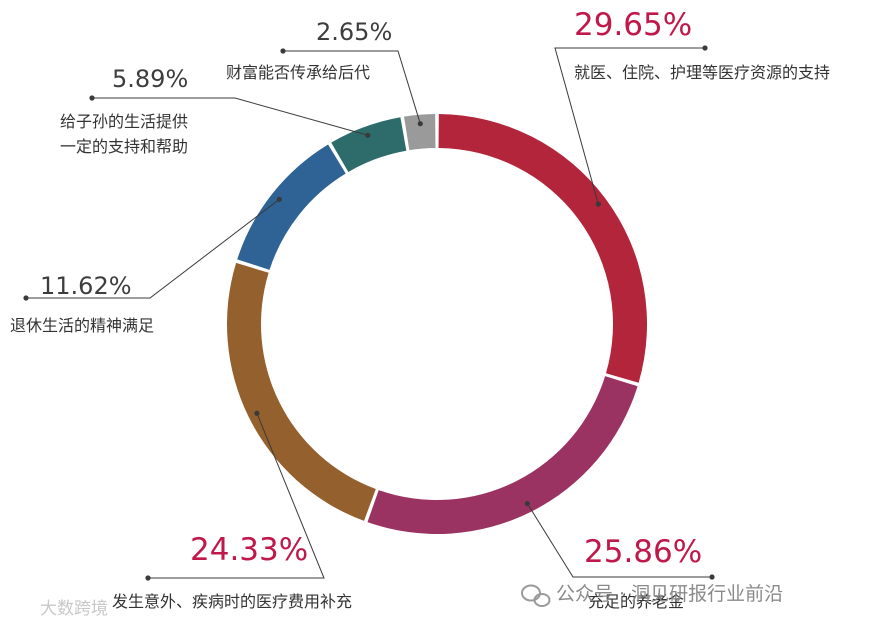 Image resolution: width=885 pixels, height=627 pixels. What do you see at coordinates (354, 32) in the screenshot?
I see `slice-value-label-6: 2.65%` at bounding box center [354, 32].